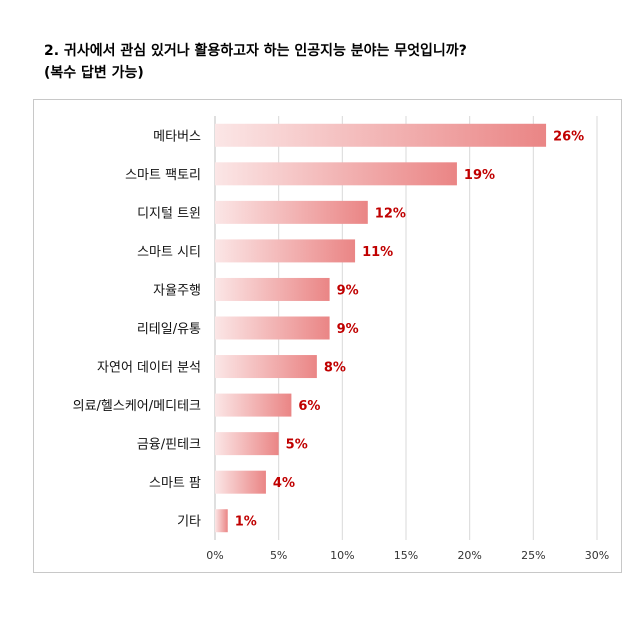 The image size is (641, 621). Describe the element at coordinates (149, 368) in the screenshot. I see `category-label: 자연어 데이터 분석` at that location.